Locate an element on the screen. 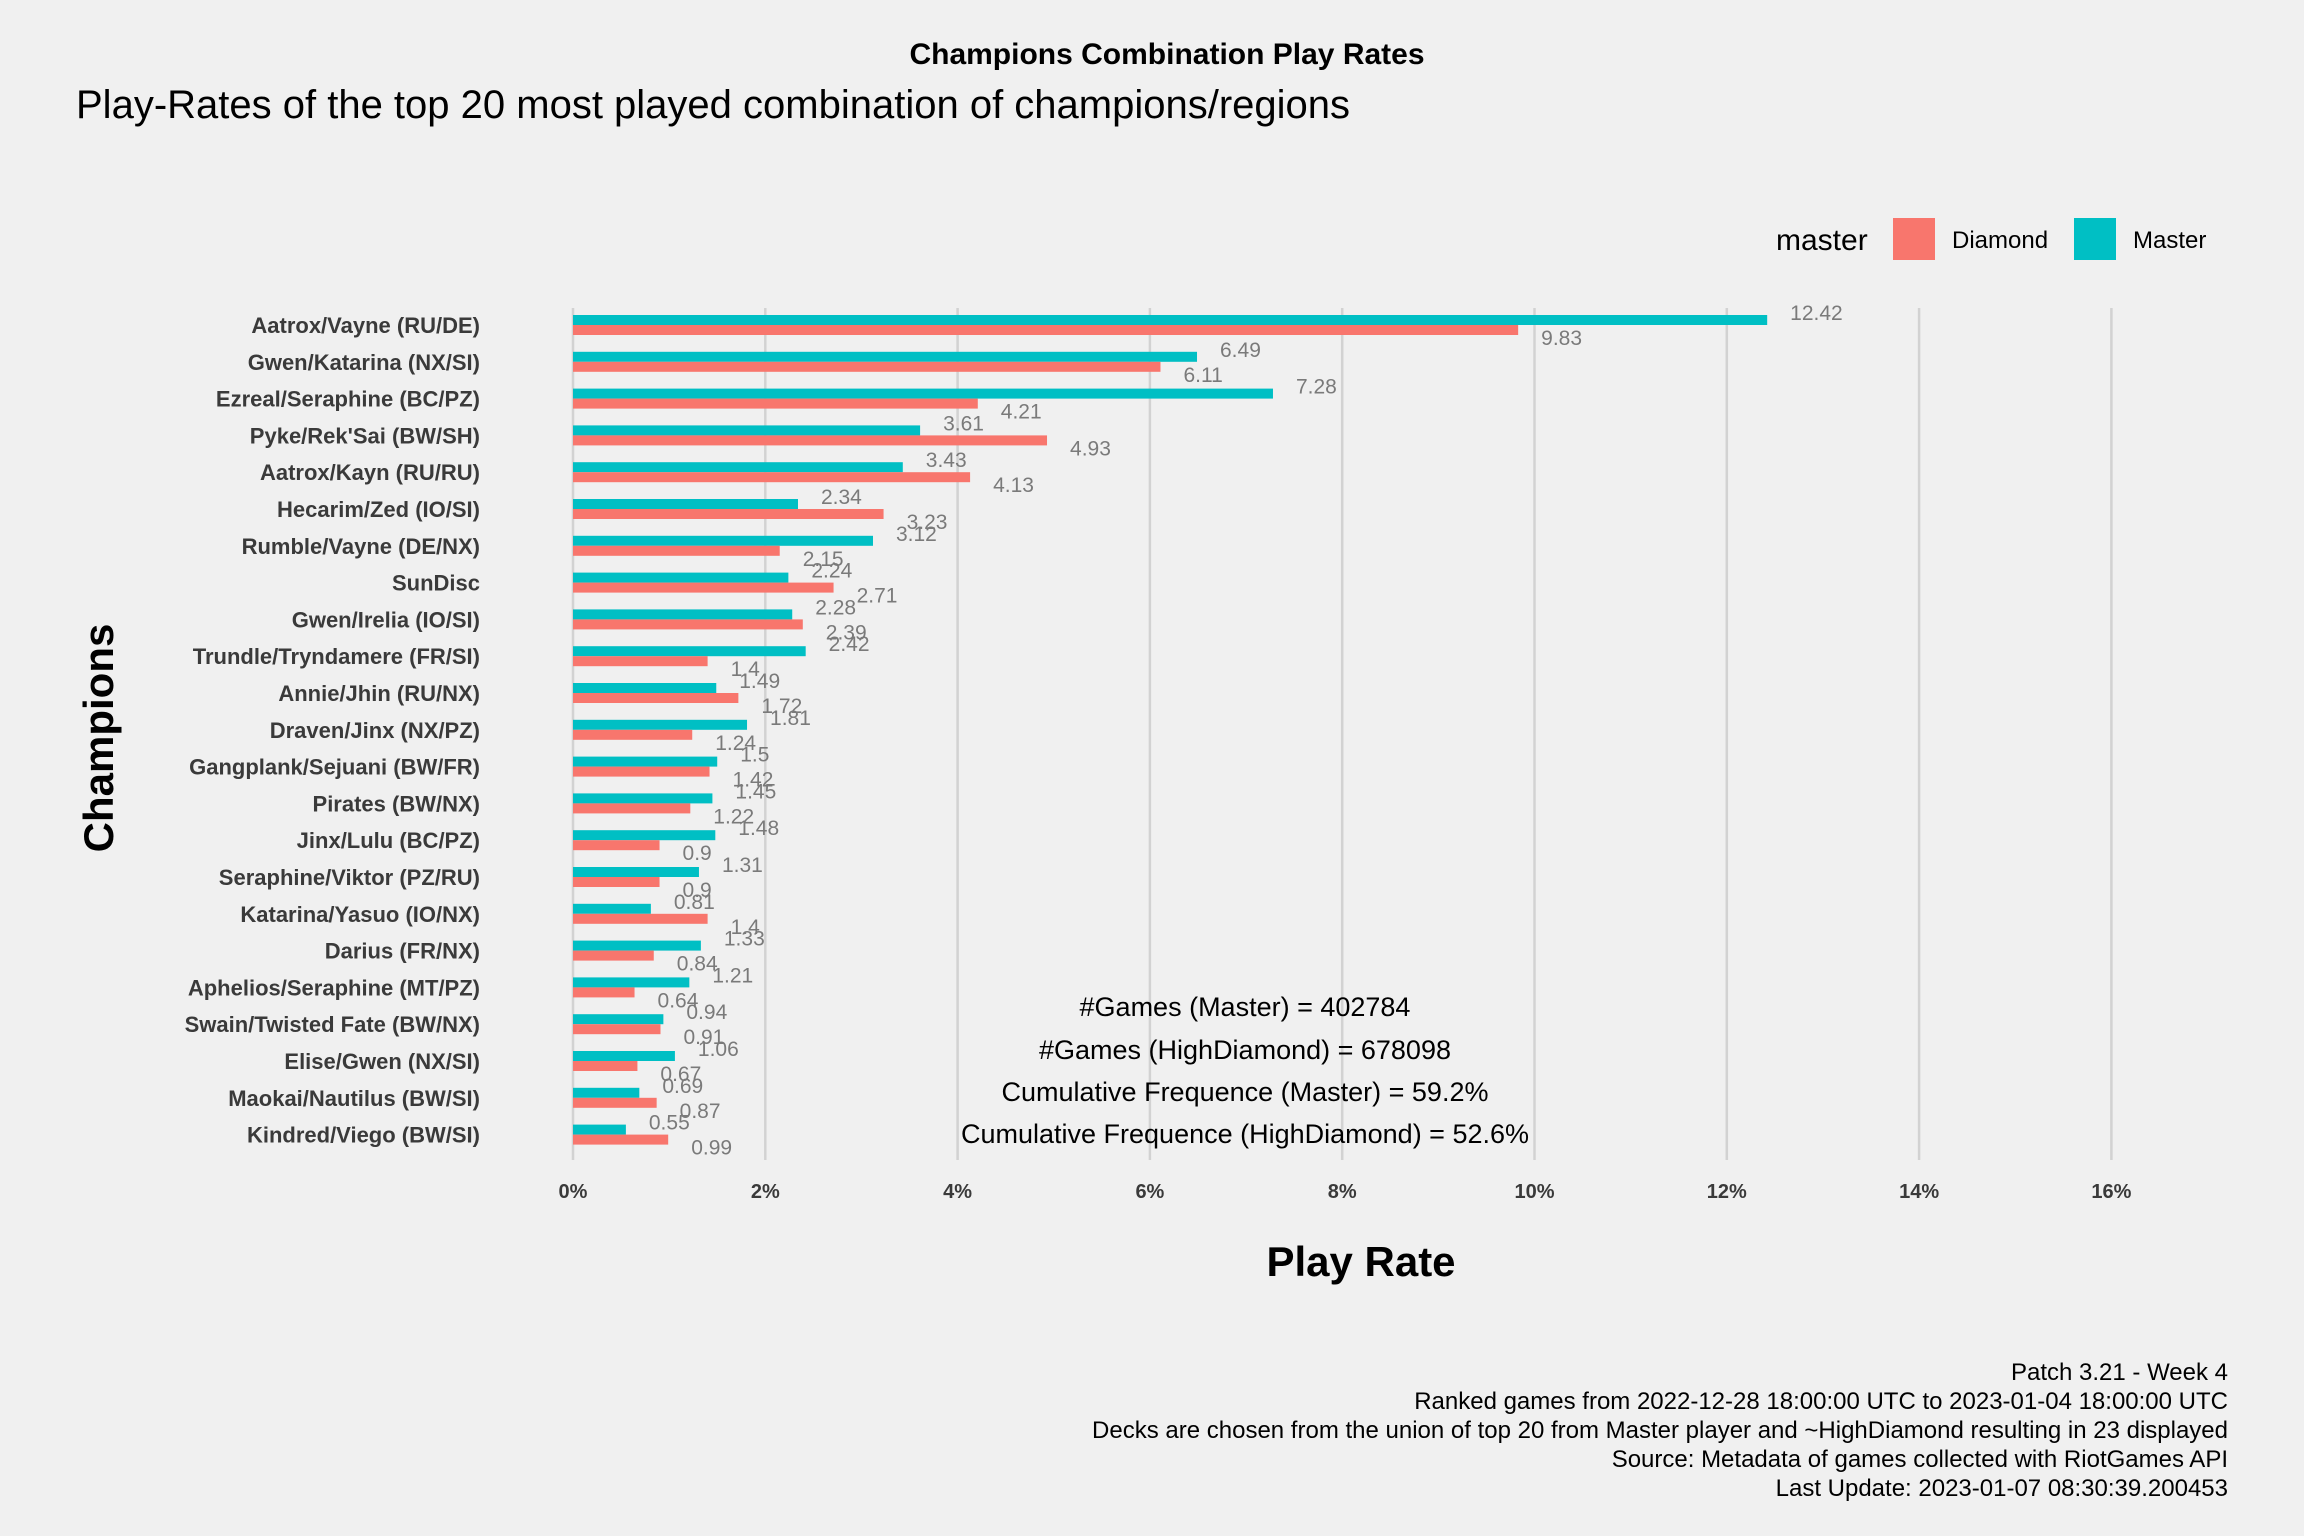 Image resolution: width=2304 pixels, height=1536 pixels. y-tick-label: Aphelios/Seraphine (MT/PZ) is located at coordinates (334, 987).